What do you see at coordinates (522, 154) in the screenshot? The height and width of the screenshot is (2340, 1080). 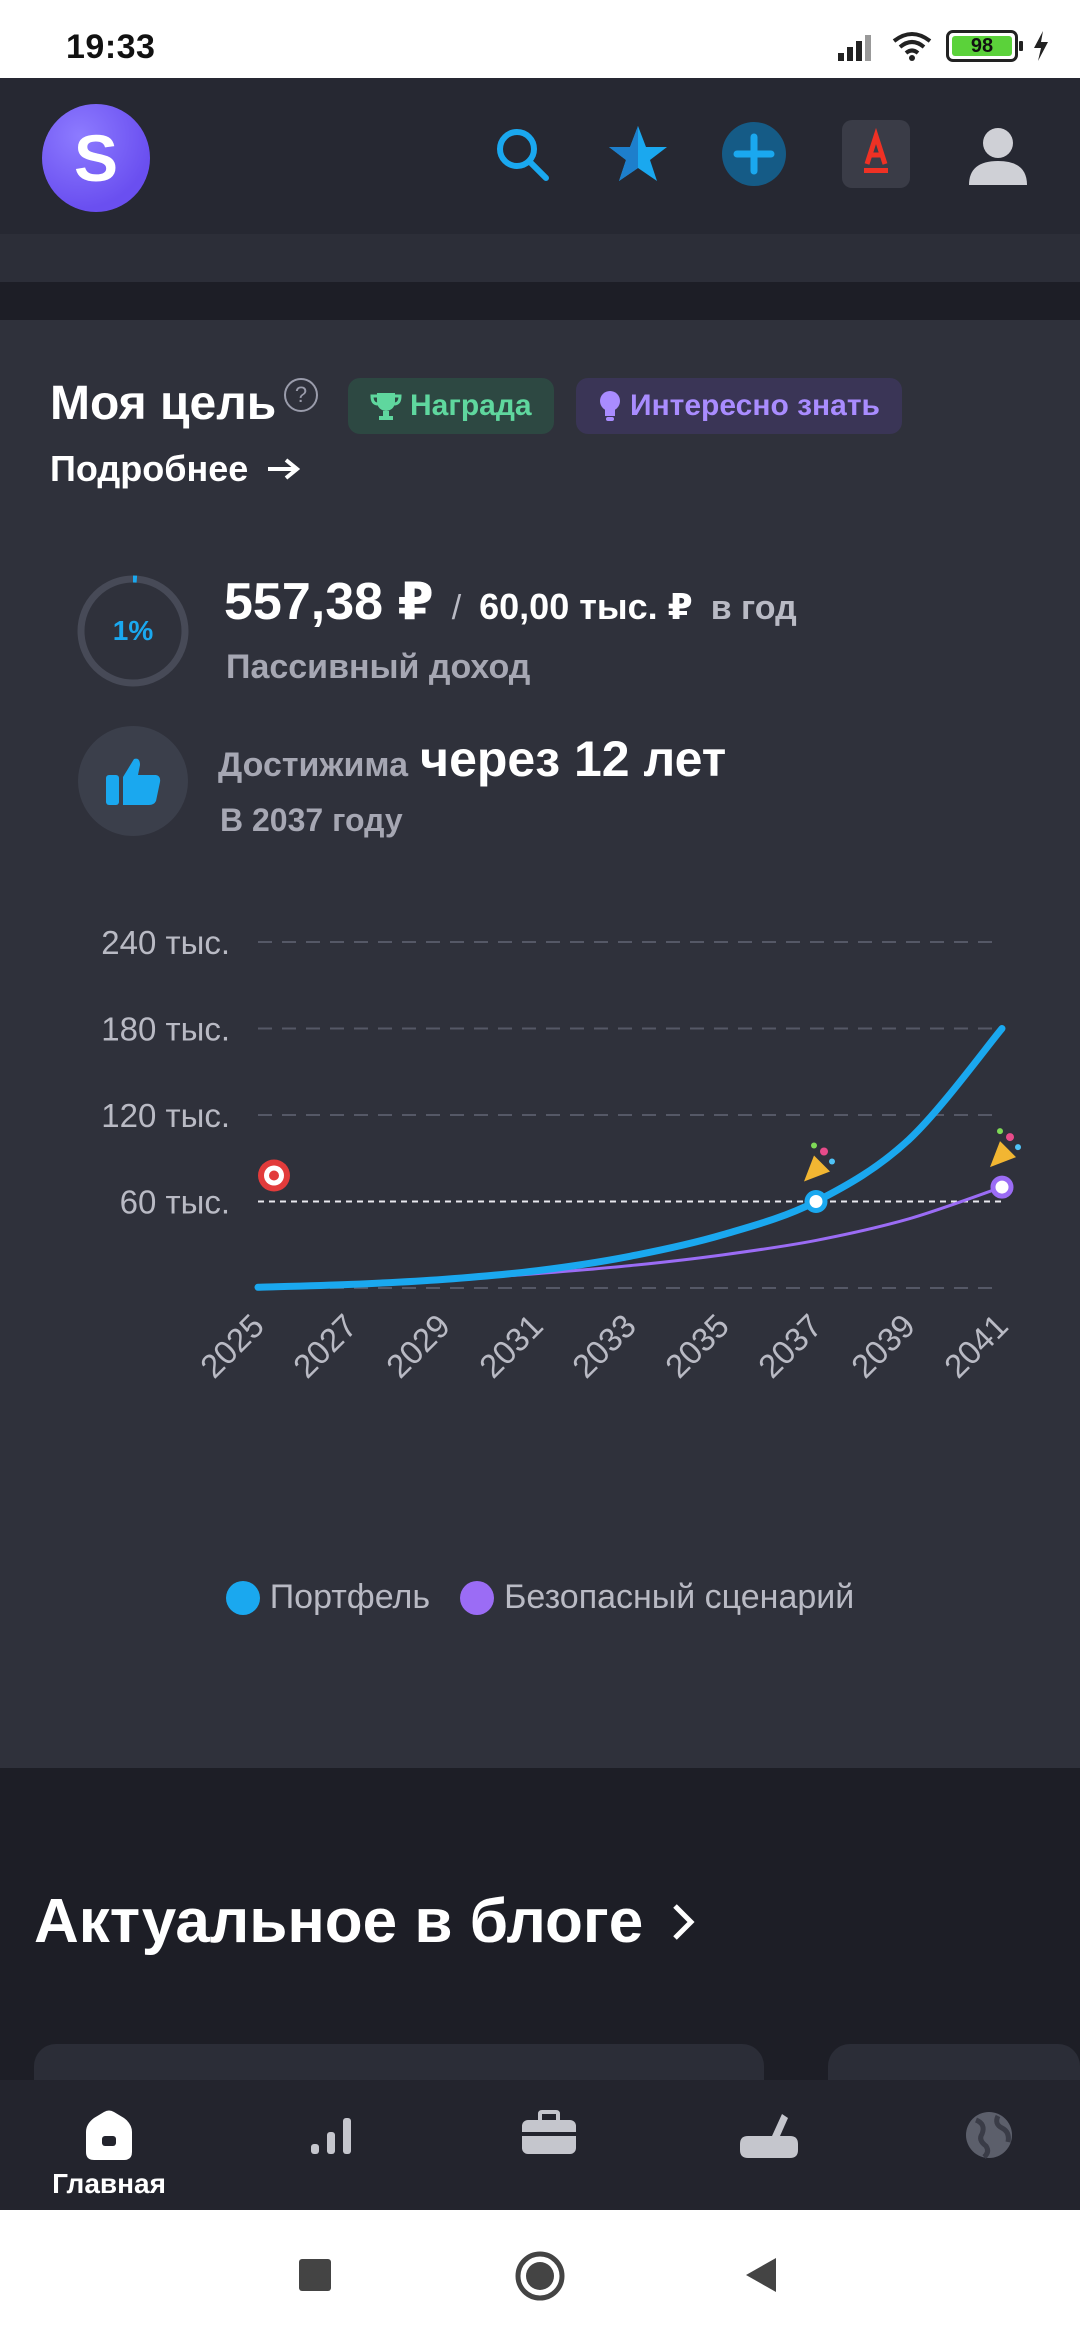 I see `search-icon` at bounding box center [522, 154].